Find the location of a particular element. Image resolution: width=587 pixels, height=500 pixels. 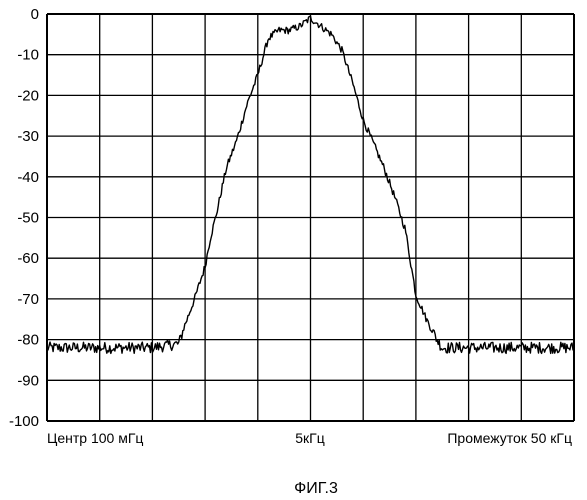

division-scale-label: 5кГц is located at coordinates (310, 438).